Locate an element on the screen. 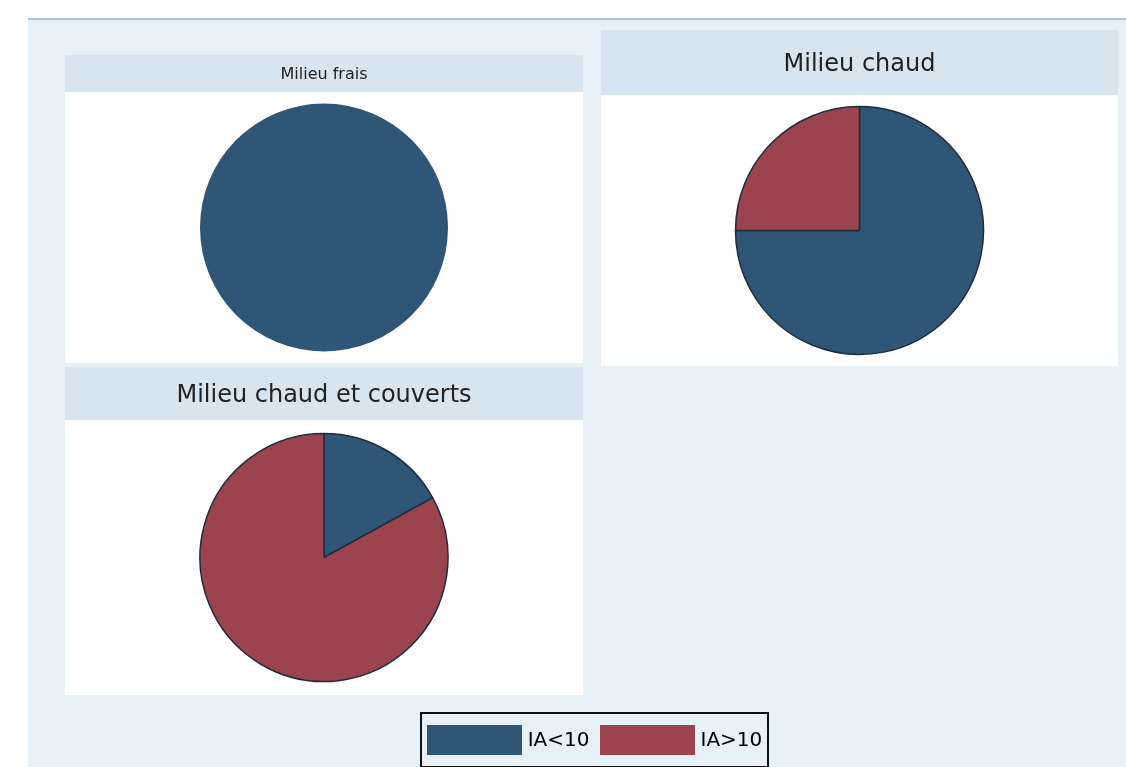  chart-title: Milieu chaud et couverts is located at coordinates (324, 393).